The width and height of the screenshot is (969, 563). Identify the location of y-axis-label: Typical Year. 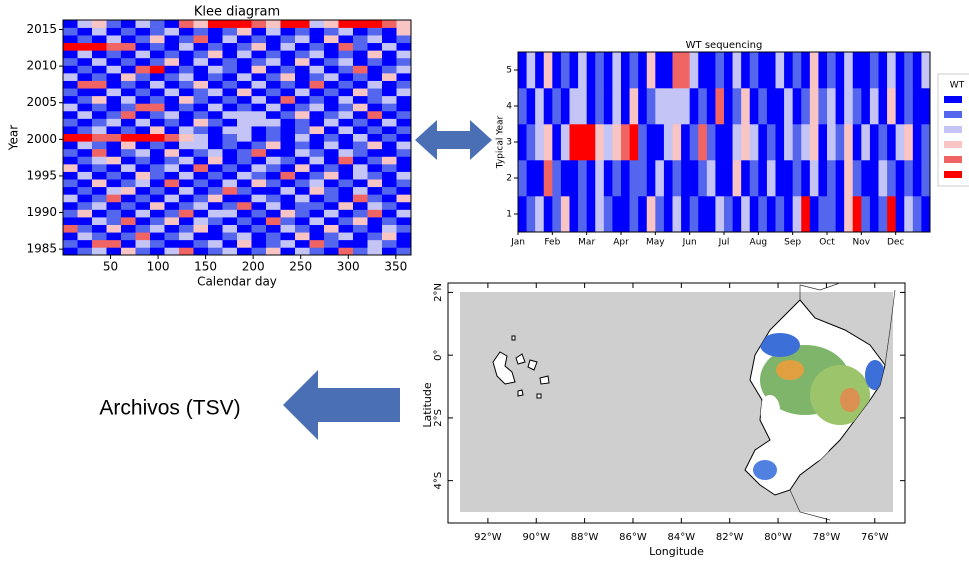
(501, 142).